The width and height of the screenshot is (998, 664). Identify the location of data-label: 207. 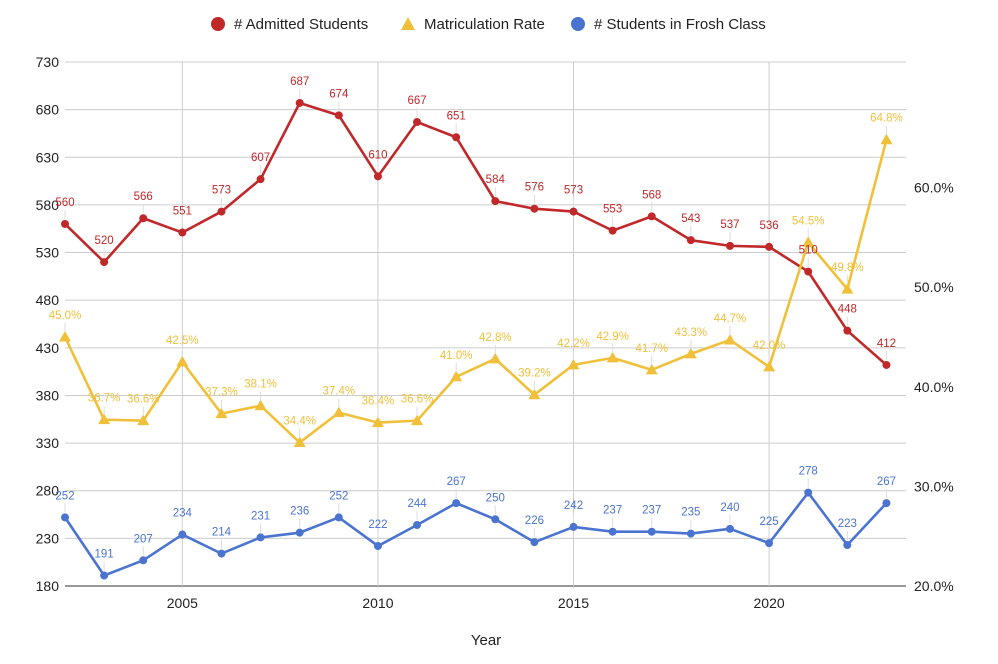
(143, 539).